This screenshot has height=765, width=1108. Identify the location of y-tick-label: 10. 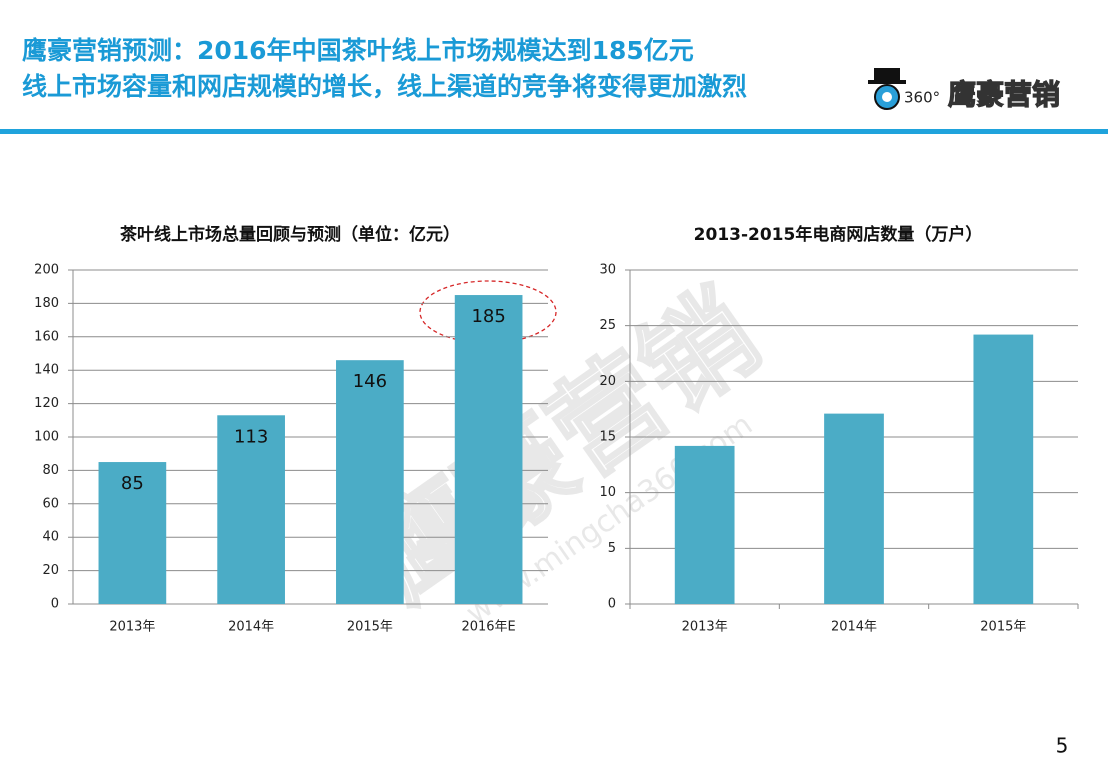
(607, 492).